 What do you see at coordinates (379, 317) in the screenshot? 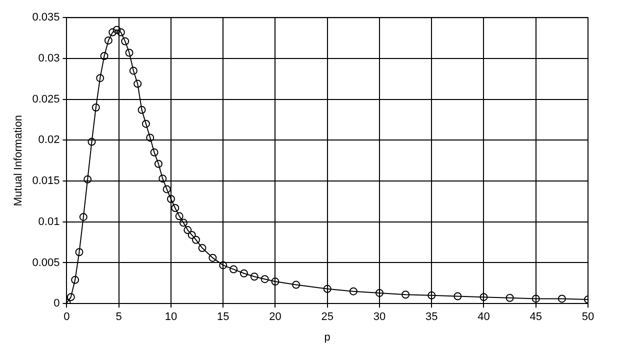
I see `x-tick-label: 30` at bounding box center [379, 317].